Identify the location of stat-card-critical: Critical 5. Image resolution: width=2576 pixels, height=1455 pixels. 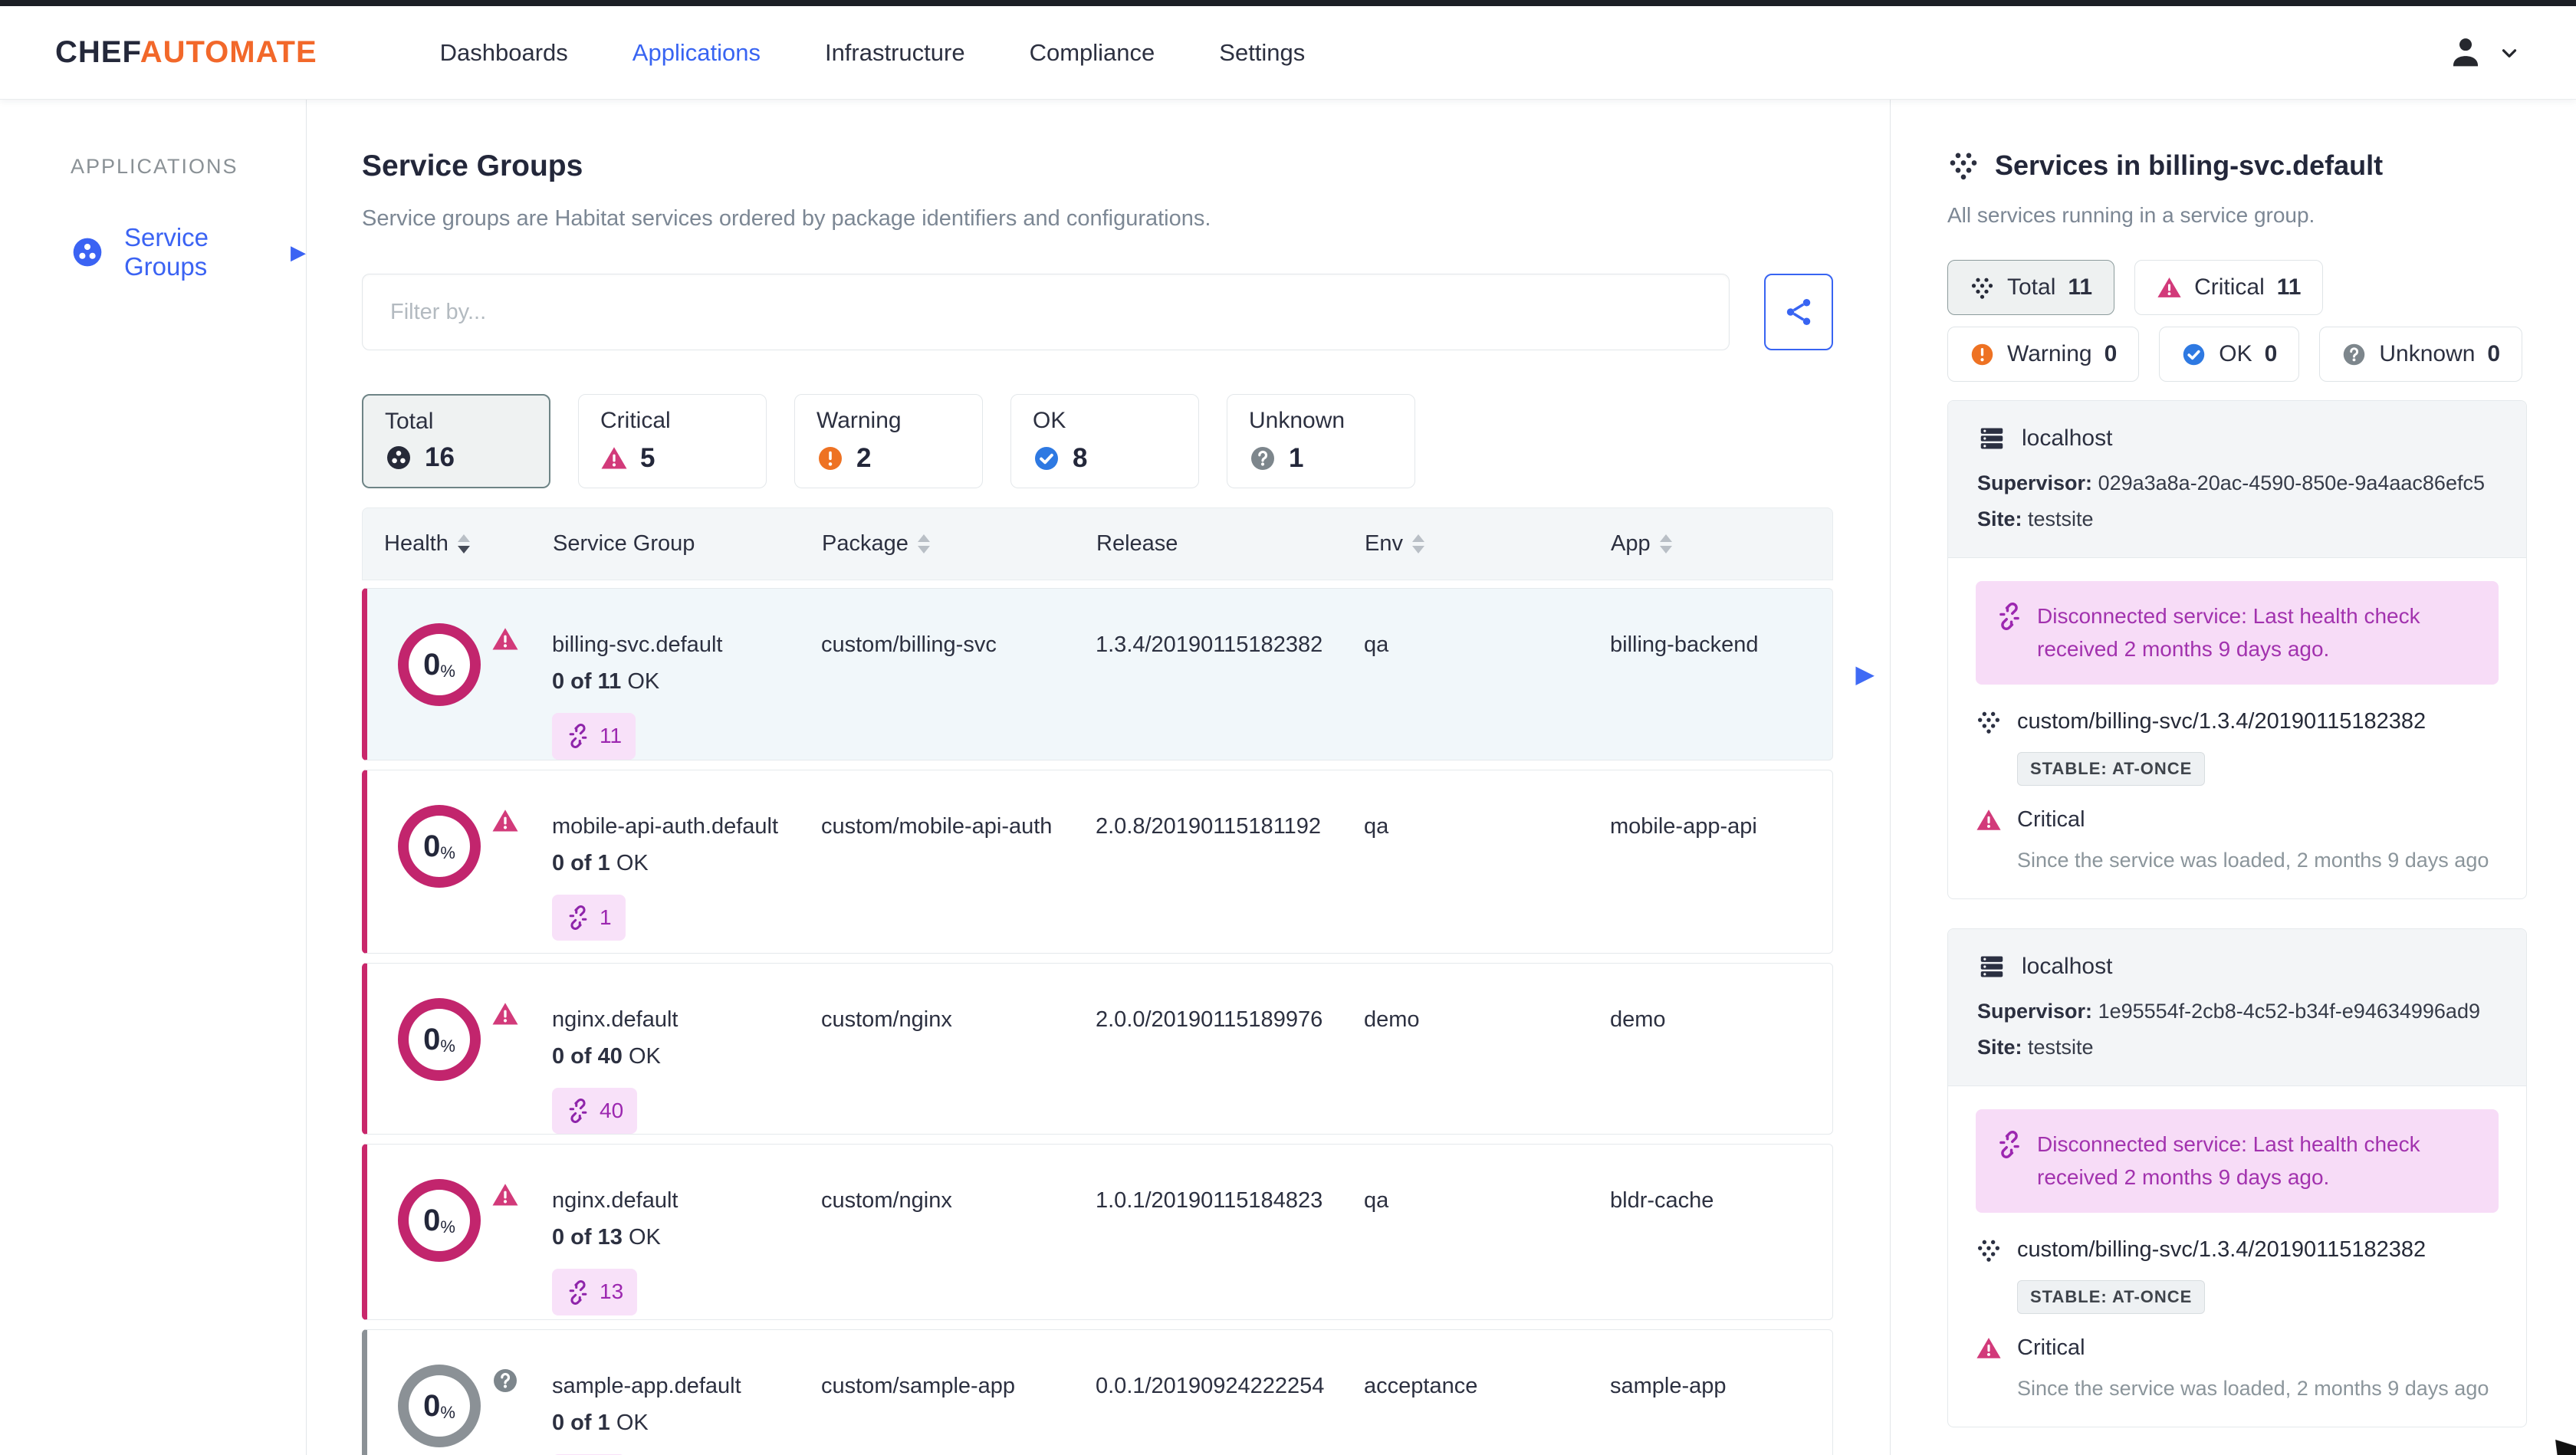
(672, 441).